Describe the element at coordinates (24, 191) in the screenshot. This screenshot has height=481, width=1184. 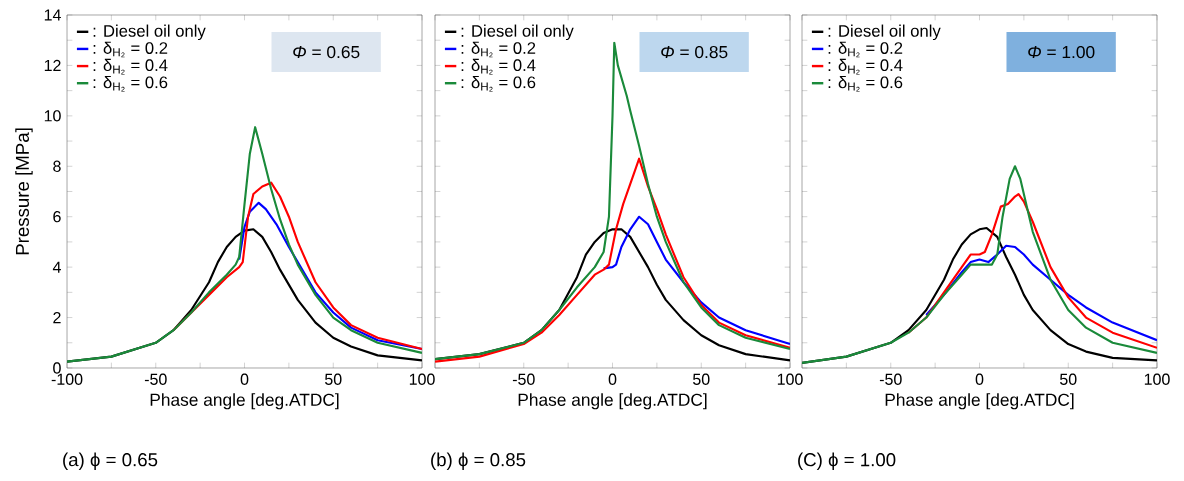
I see `y-axis-title: Pressure [MPa]` at that location.